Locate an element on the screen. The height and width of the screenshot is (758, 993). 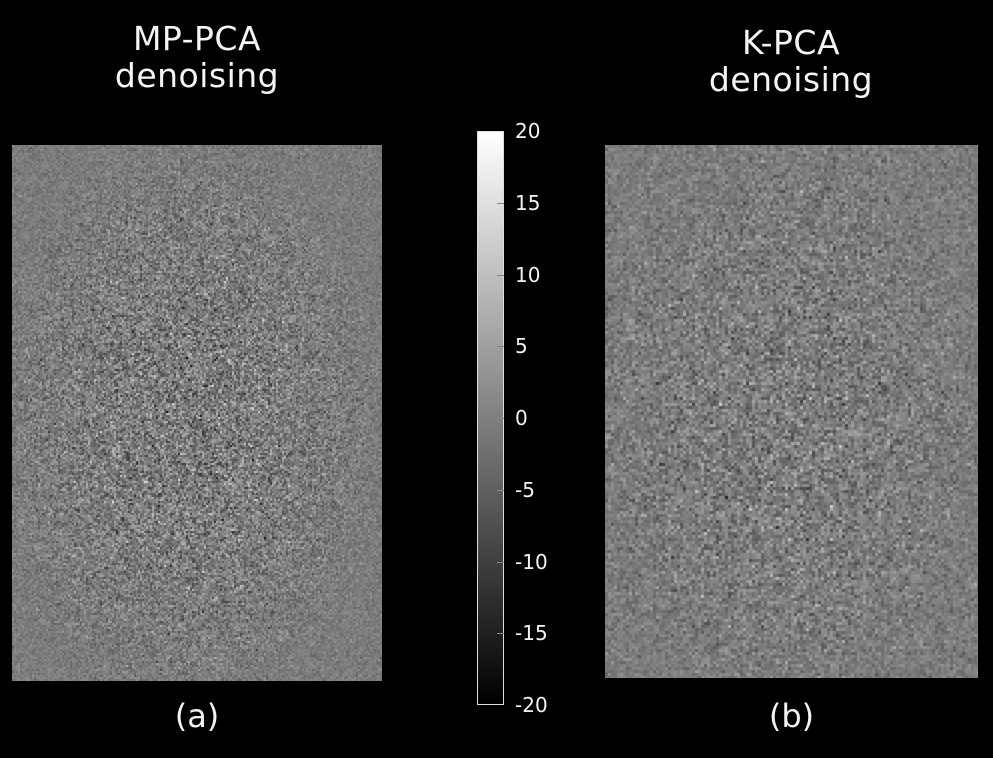
colorbar-tick-label: 10 is located at coordinates (528, 274).